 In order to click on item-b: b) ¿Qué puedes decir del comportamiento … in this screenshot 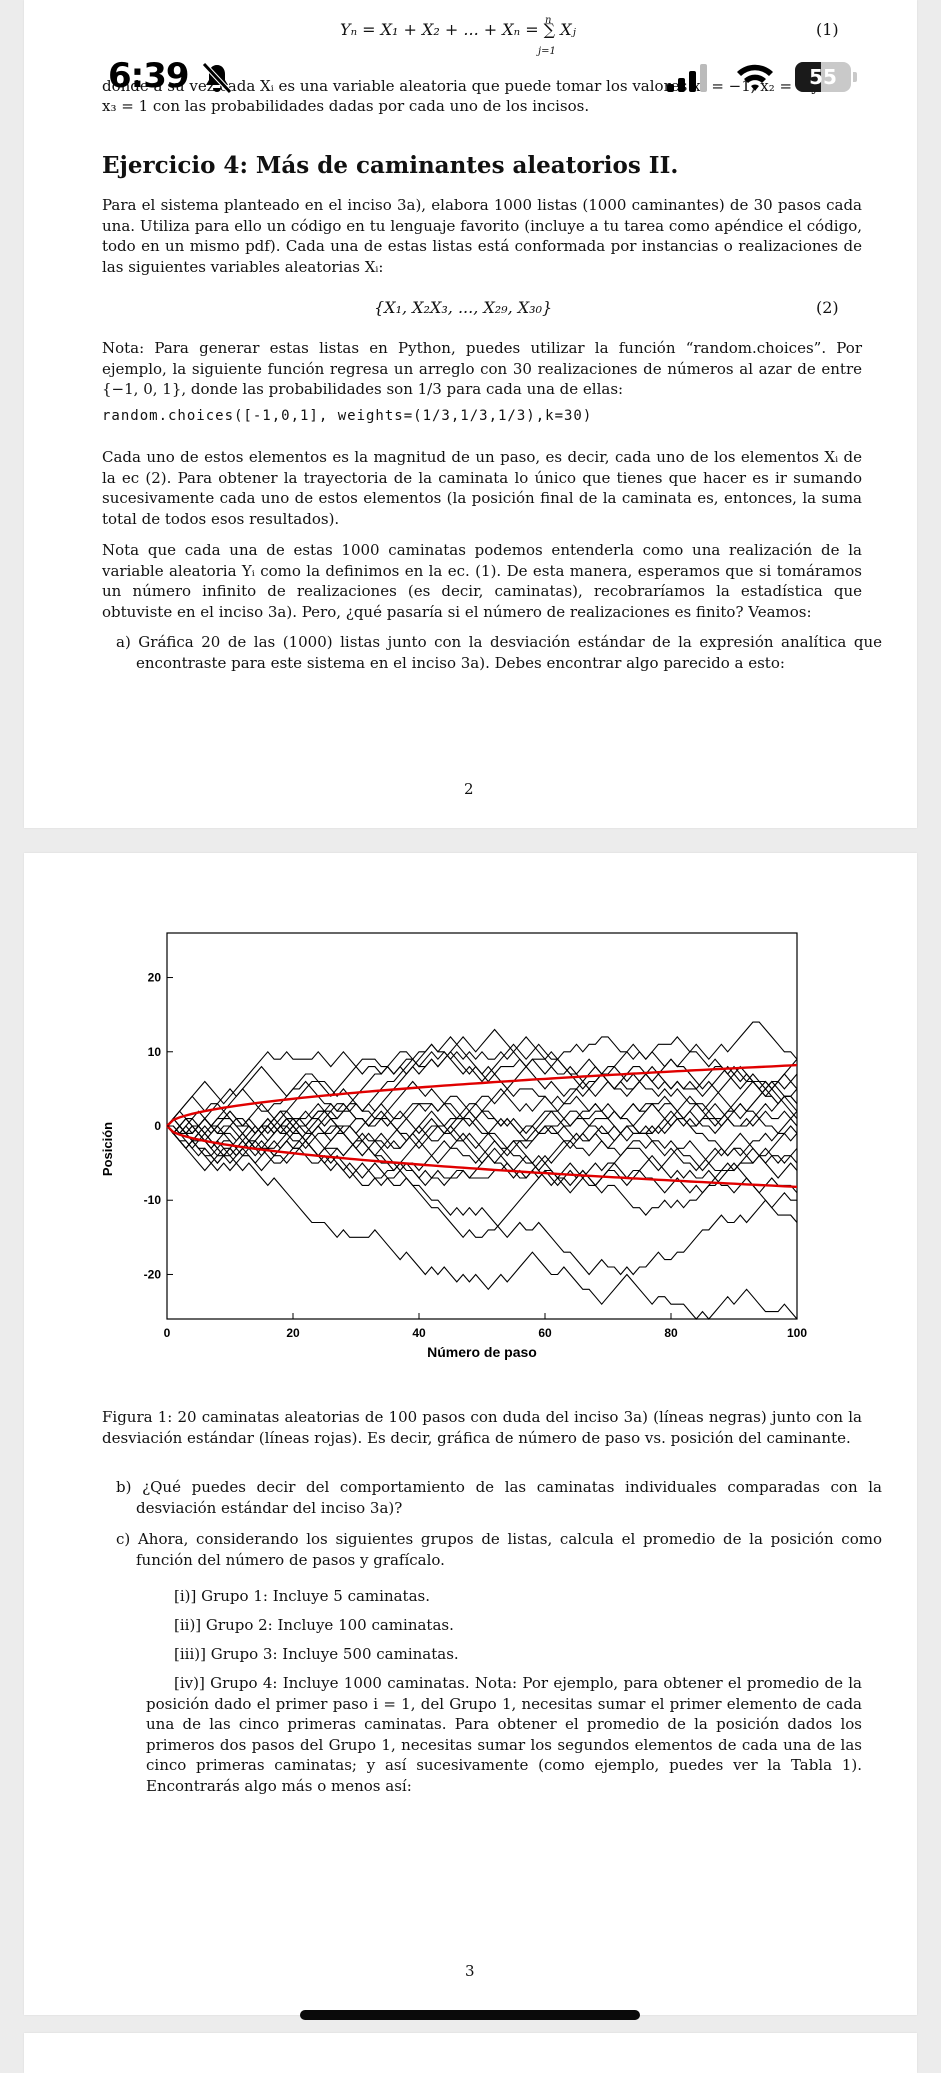, I will do `click(499, 1497)`.